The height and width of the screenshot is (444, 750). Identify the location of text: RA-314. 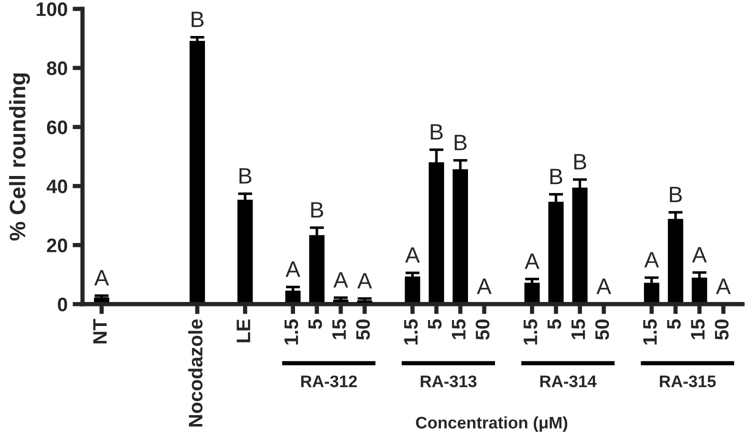
(568, 381).